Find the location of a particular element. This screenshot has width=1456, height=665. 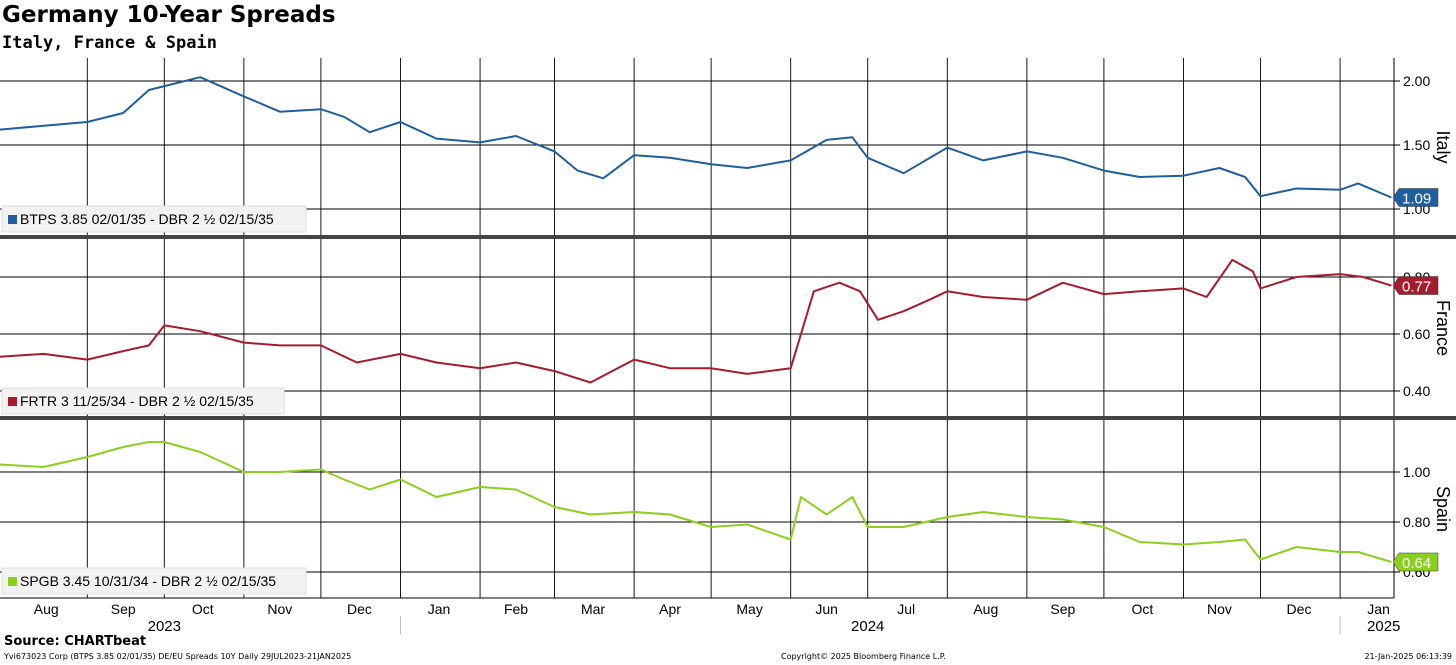

italy-legend-label: BTPS 3.85 02/01/35 - DBR 2 ½ 02/15/35 is located at coordinates (147, 219).